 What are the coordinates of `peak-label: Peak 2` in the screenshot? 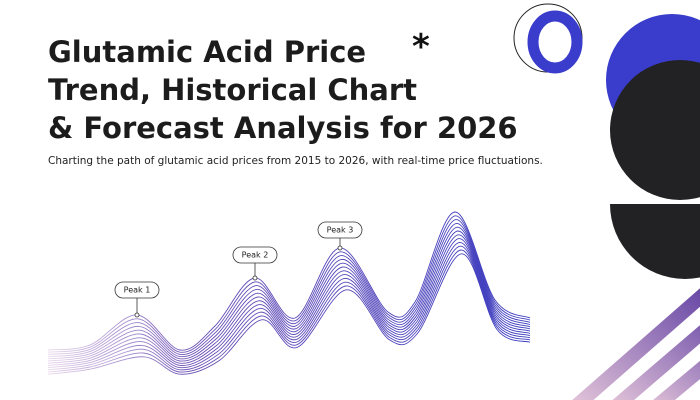 It's located at (255, 255).